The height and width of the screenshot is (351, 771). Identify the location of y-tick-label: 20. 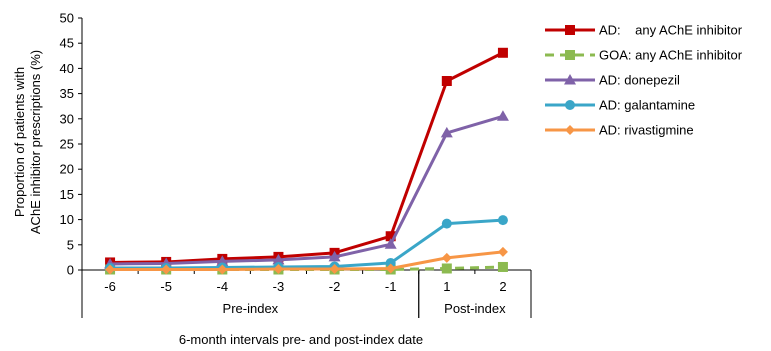
(67, 169).